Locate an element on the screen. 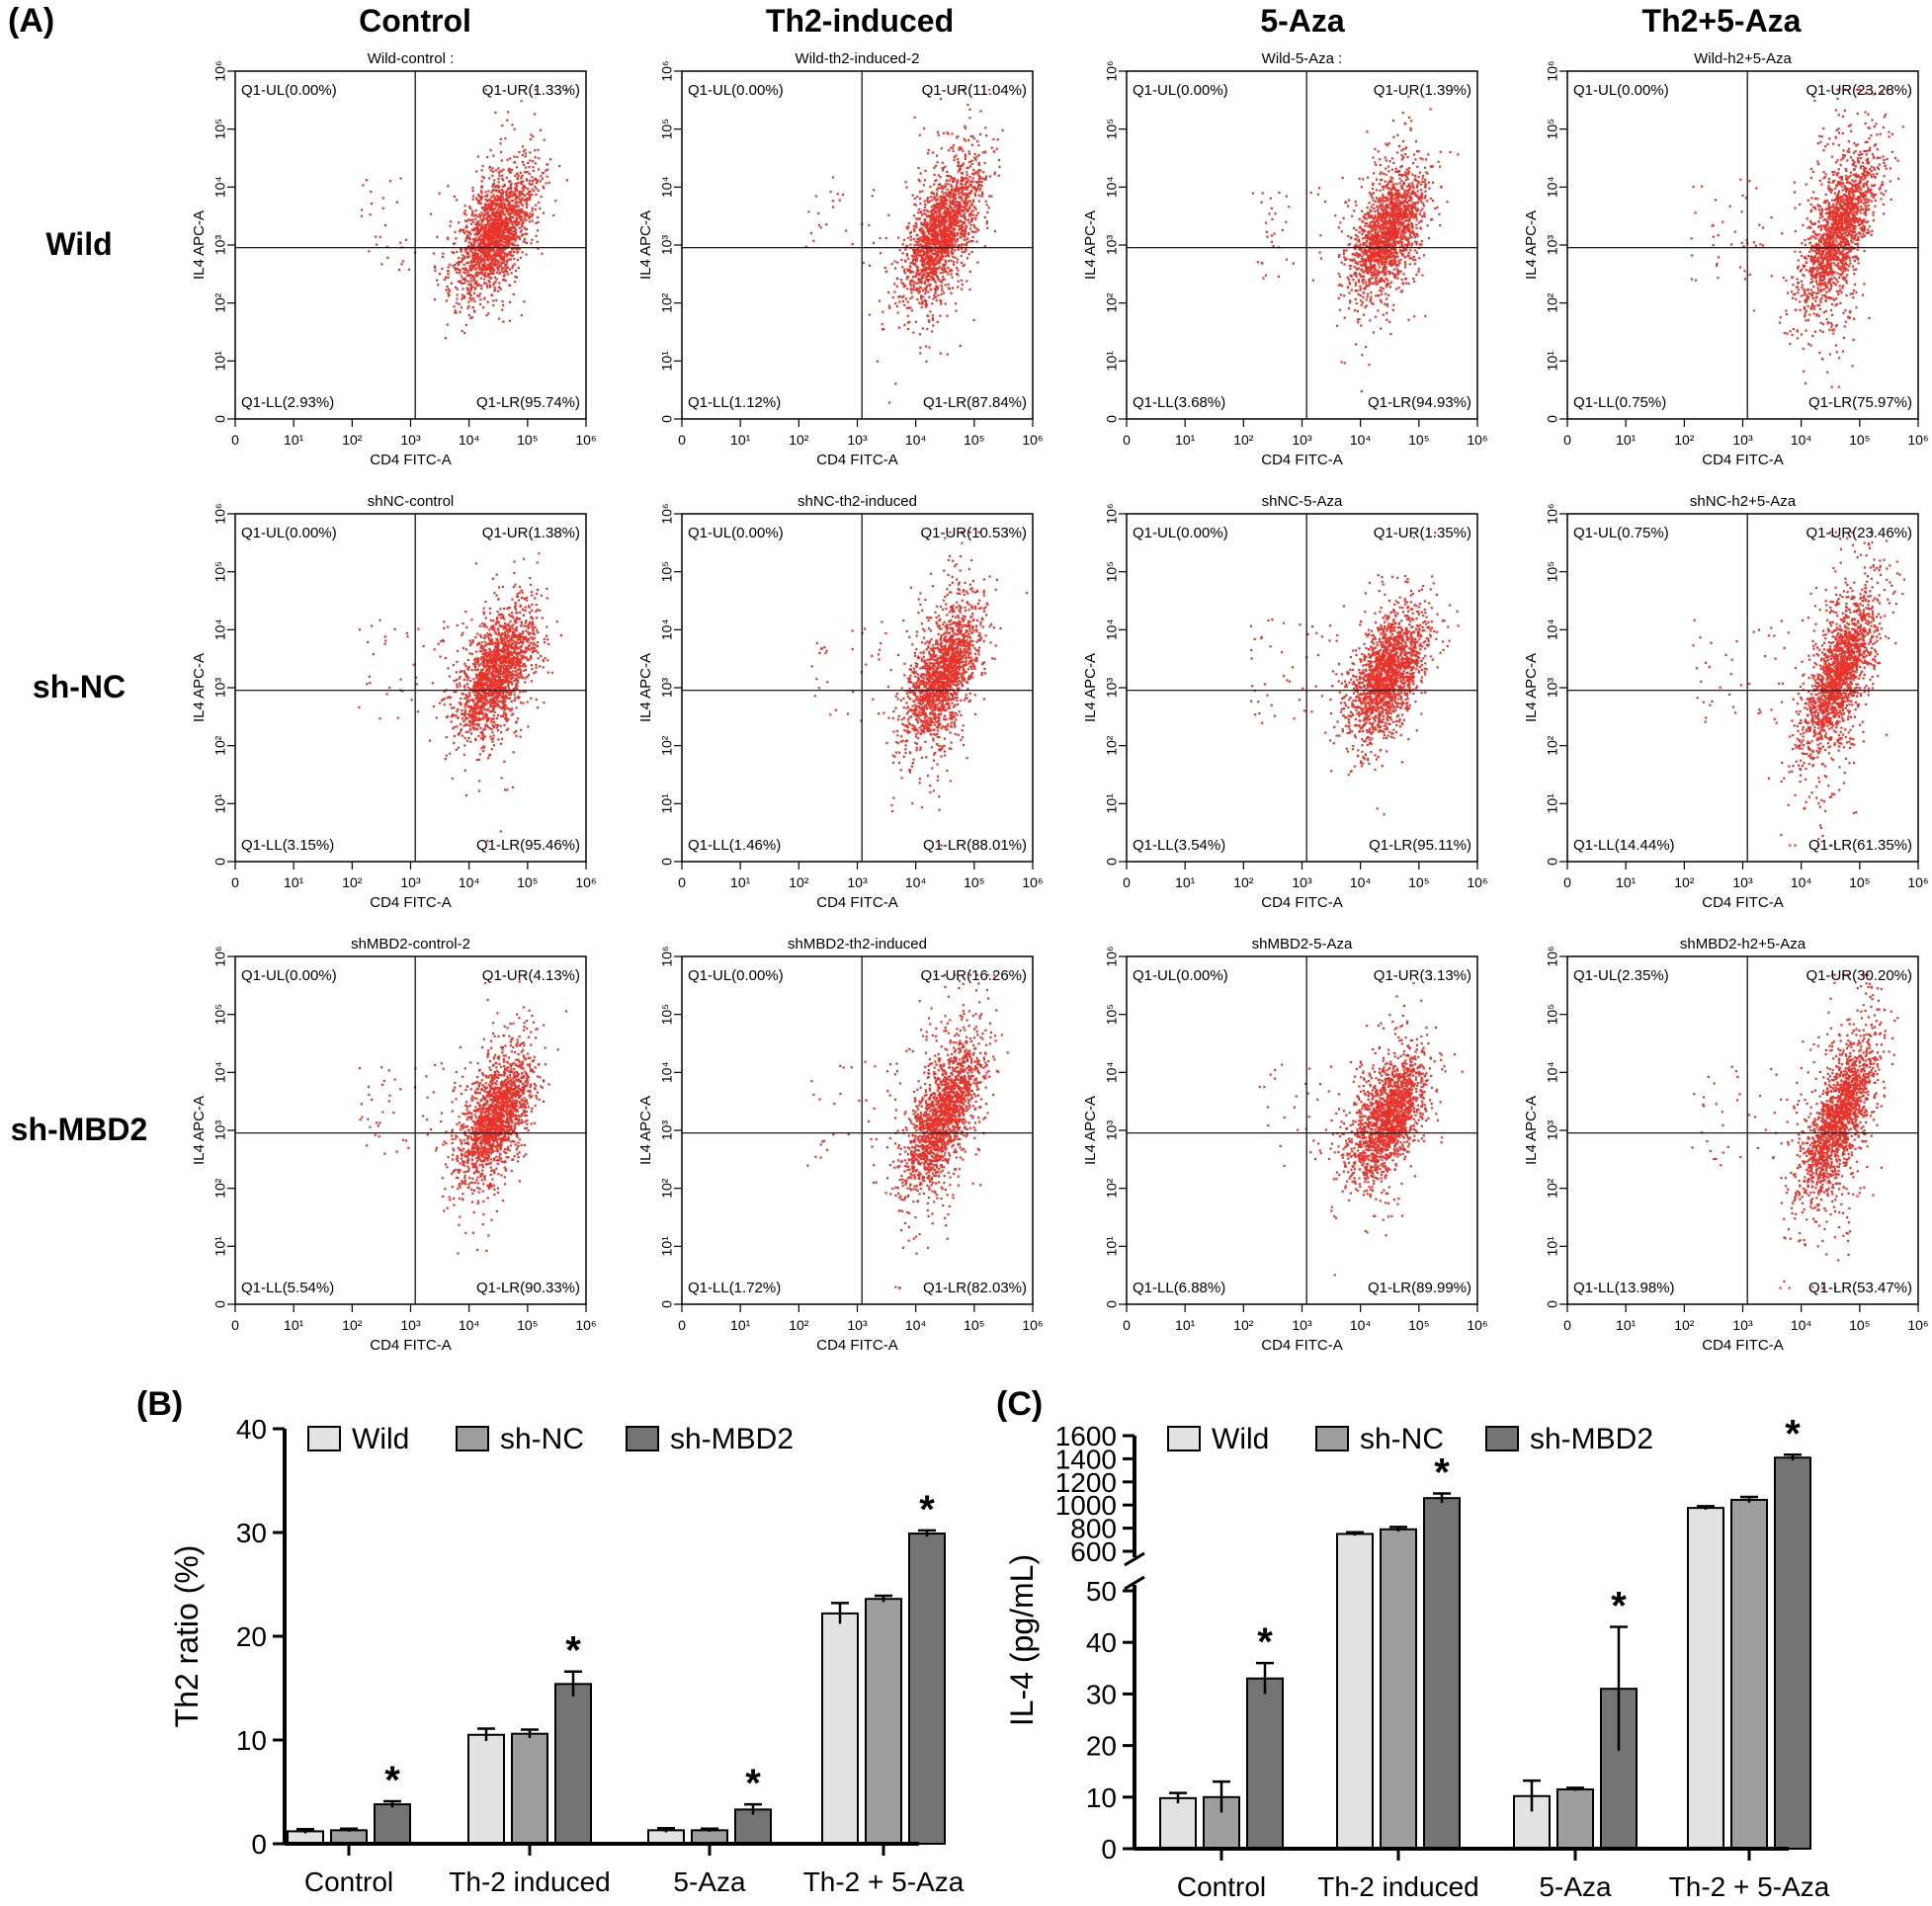 This screenshot has width=1932, height=1906. y-axis-label: IL4 APC-A is located at coordinates (645, 245).